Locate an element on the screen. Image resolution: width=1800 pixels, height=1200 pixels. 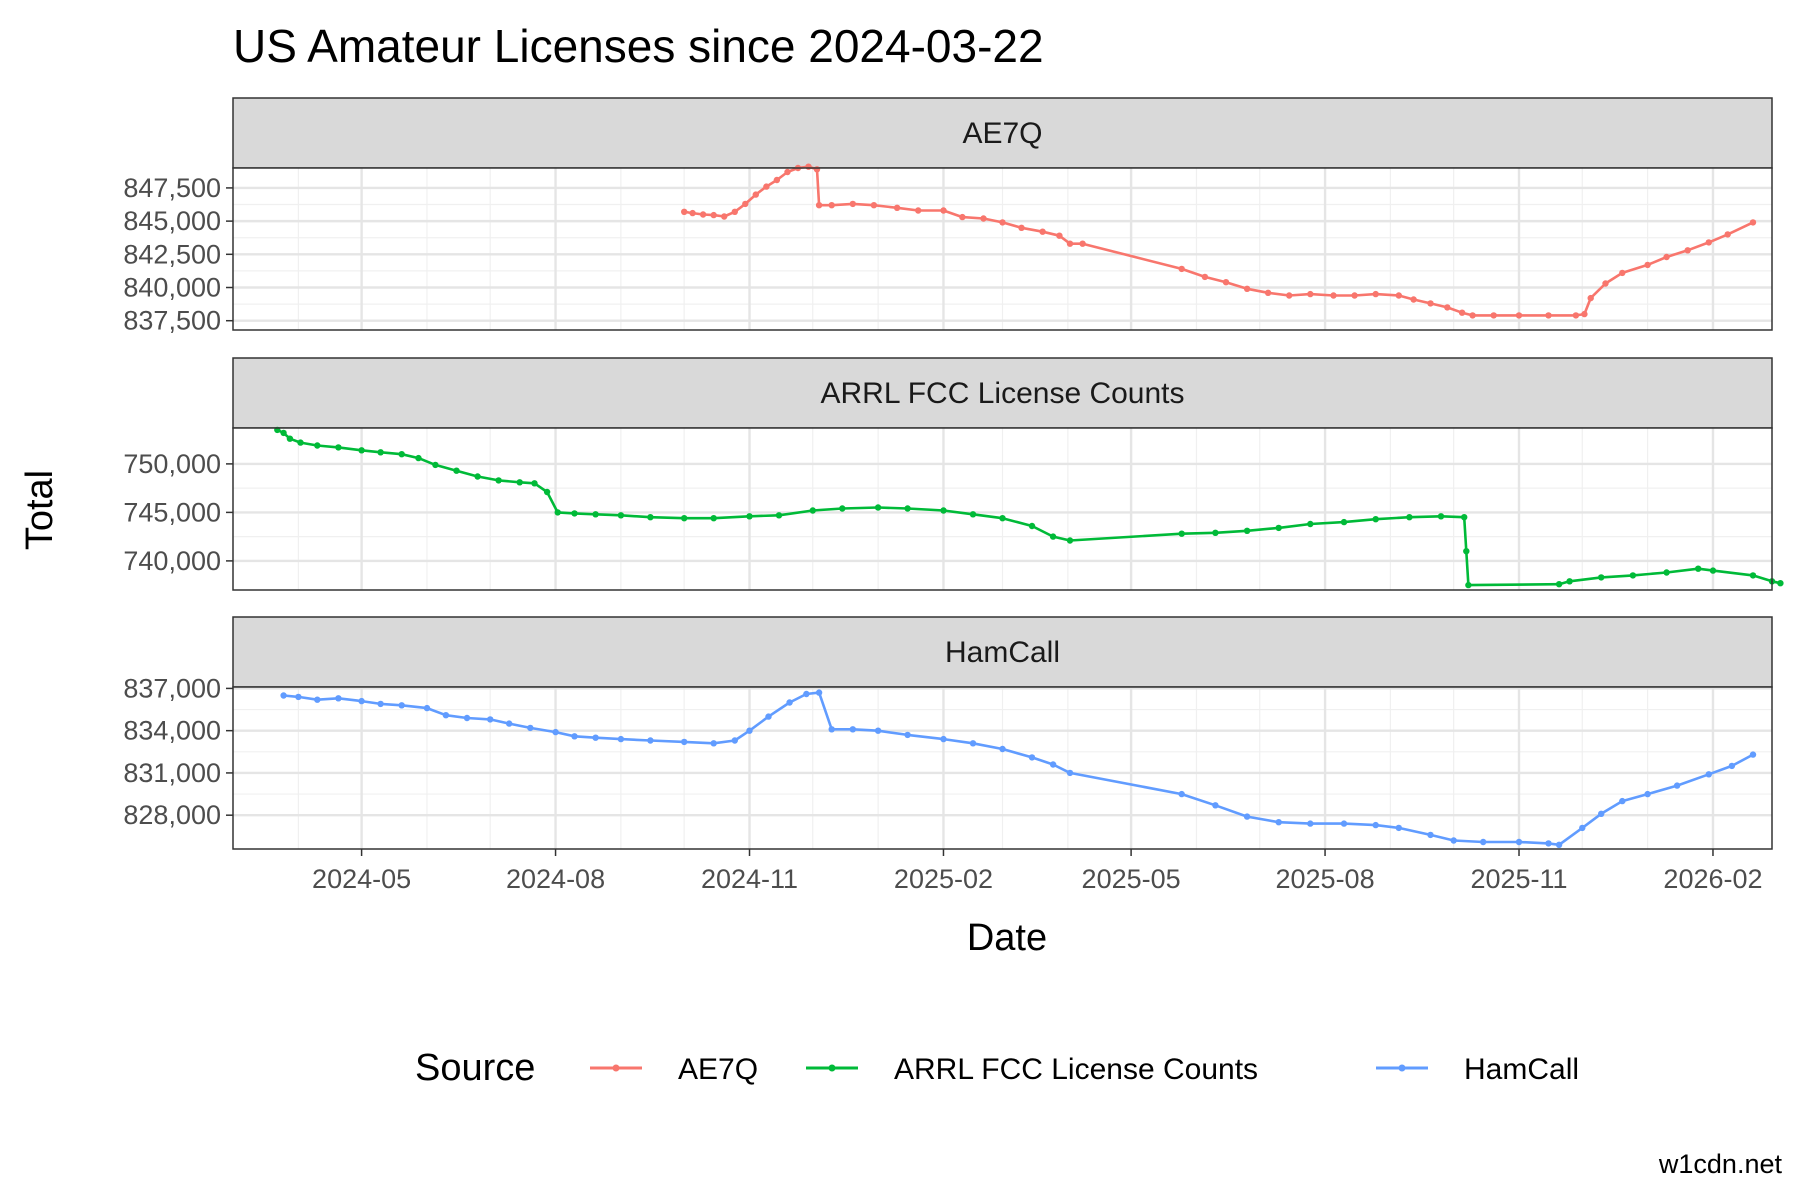
panel-border is located at coordinates (1002, 249).